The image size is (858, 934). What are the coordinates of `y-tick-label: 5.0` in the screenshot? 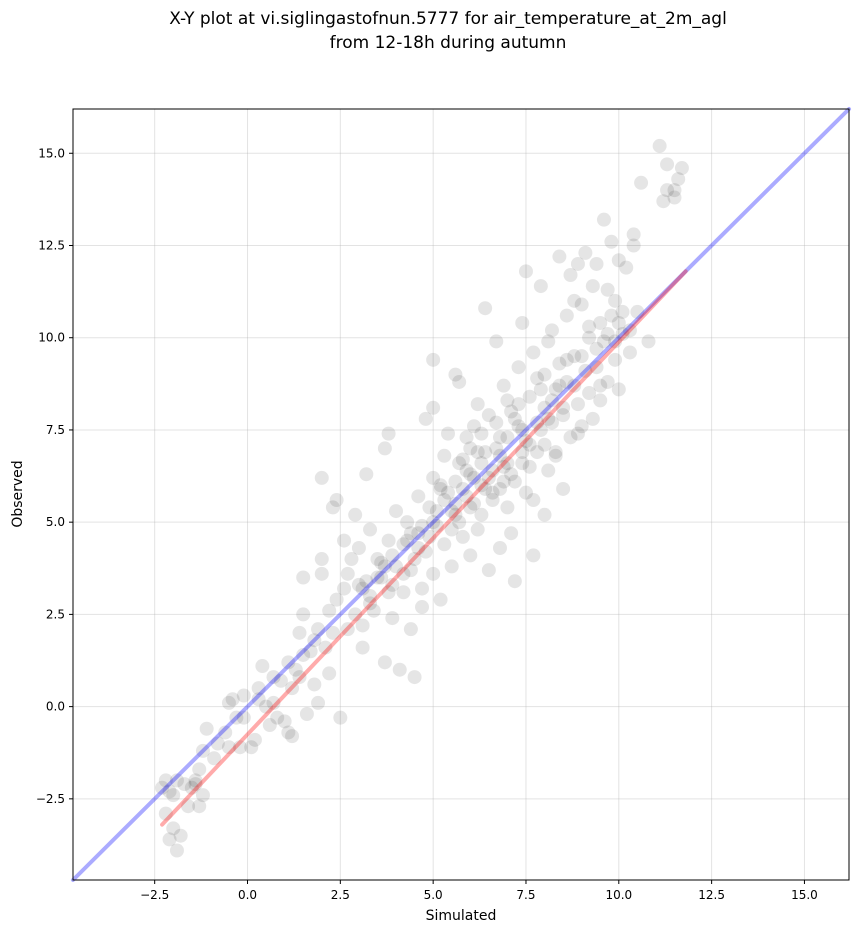 It's located at (55, 522).